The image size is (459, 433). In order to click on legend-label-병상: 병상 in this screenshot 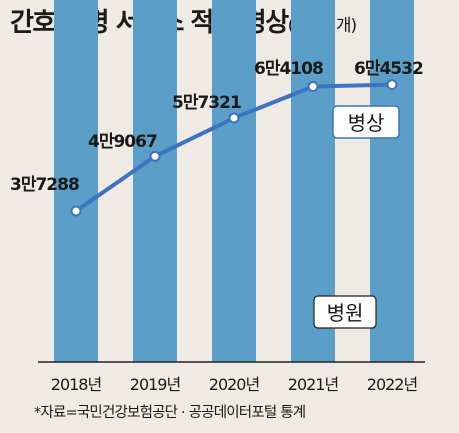, I will do `click(366, 123)`.